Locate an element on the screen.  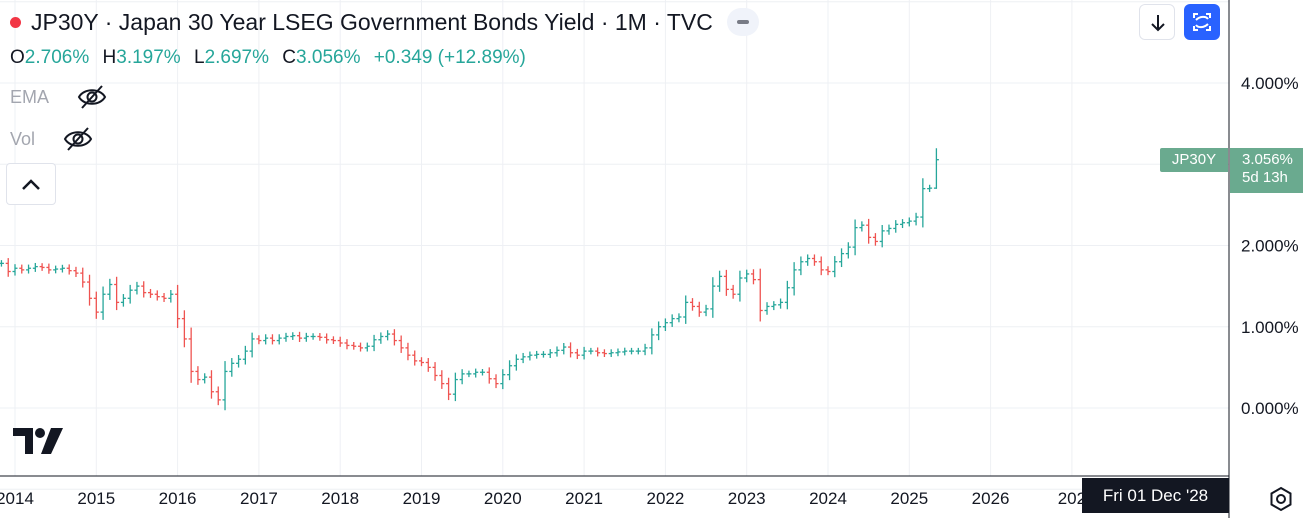
arrow-down-icon is located at coordinates (1158, 23).